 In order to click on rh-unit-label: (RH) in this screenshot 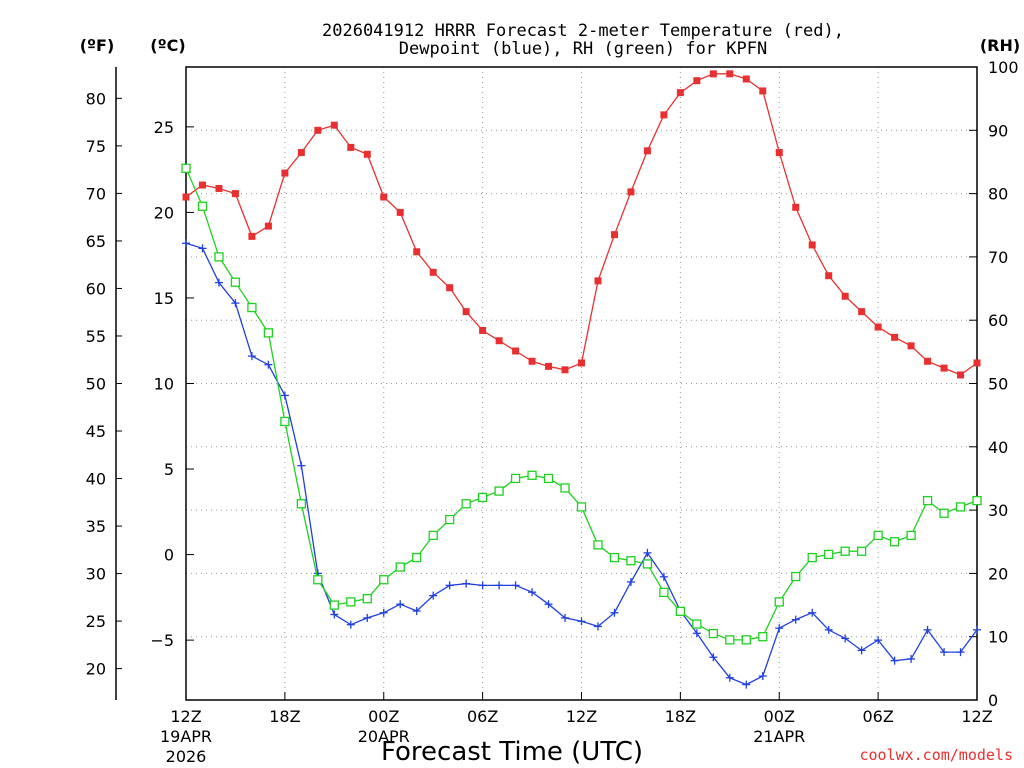, I will do `click(1000, 45)`.